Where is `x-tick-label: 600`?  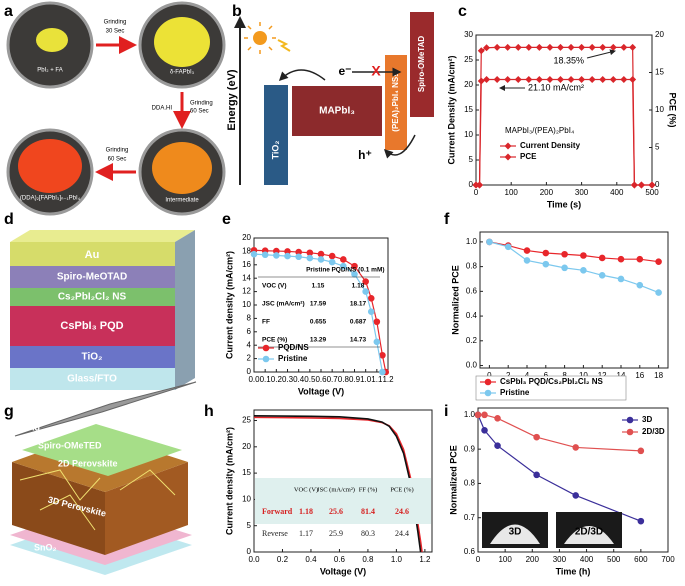
x-tick-label: 600 is located at coordinates (641, 559).